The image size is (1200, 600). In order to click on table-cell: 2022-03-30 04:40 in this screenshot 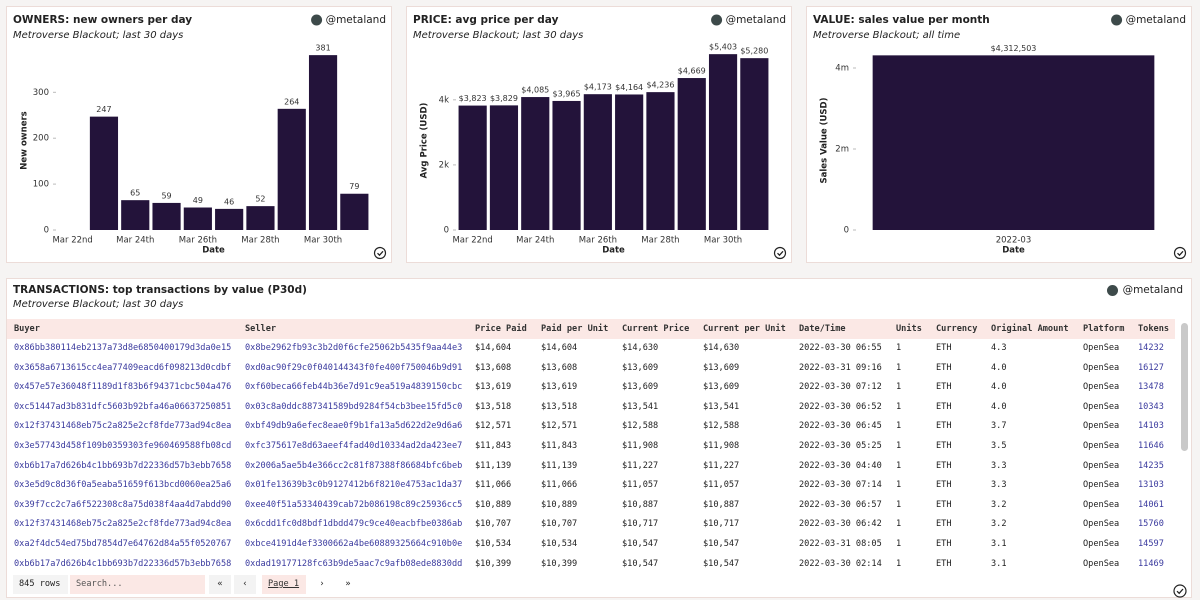, I will do `click(840, 465)`.